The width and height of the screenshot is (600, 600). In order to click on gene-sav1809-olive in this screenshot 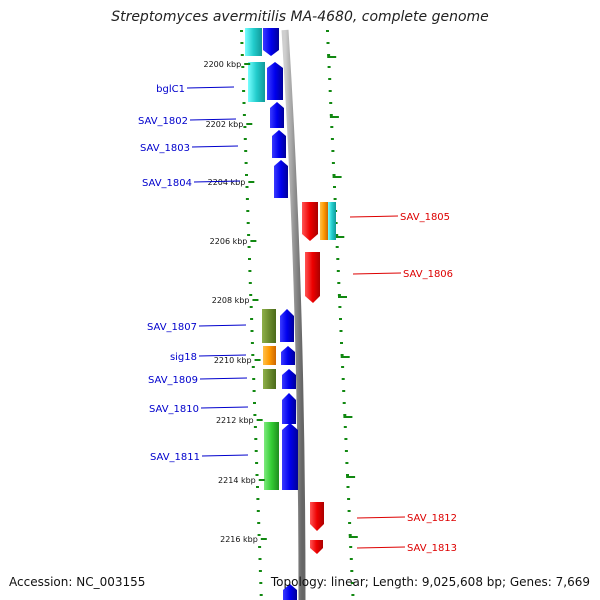, I will do `click(269, 379)`.